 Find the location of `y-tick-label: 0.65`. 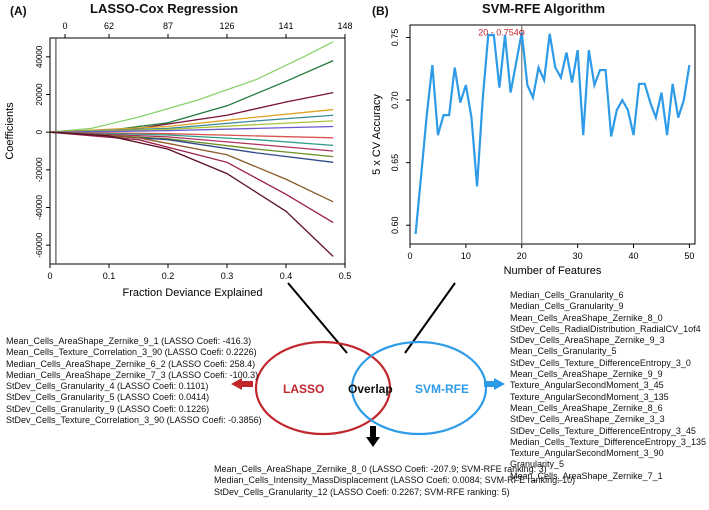

y-tick-label: 0.65 is located at coordinates (395, 163).